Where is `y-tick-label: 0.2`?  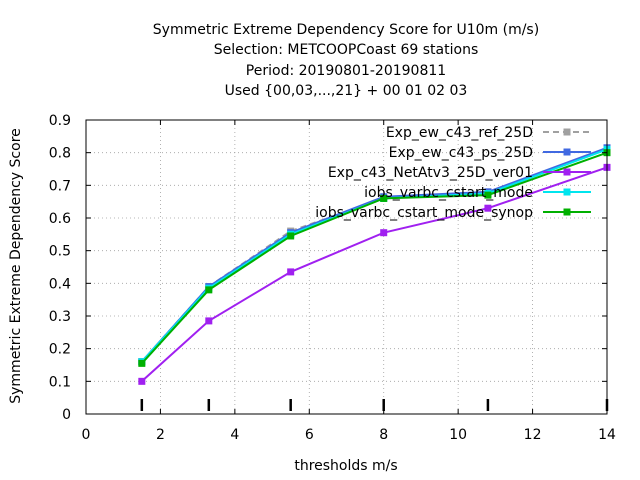 y-tick-label: 0.2 is located at coordinates (60, 350).